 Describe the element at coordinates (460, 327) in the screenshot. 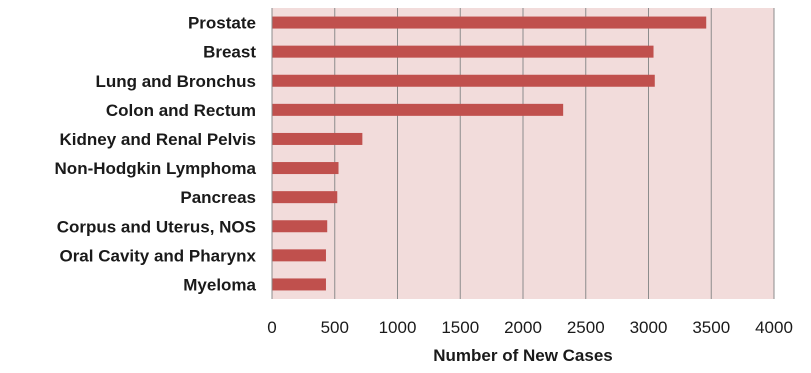

I see `x-tick-label: 1500` at that location.